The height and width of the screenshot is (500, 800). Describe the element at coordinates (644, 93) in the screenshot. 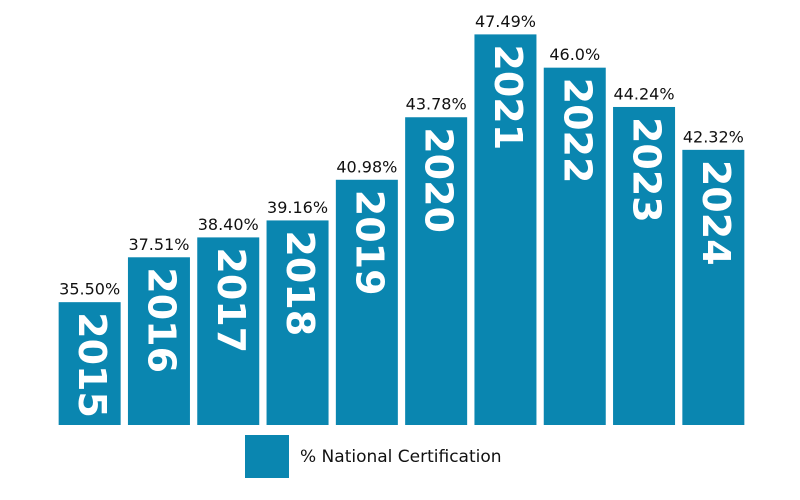

I see `value-label: 44.24%` at that location.